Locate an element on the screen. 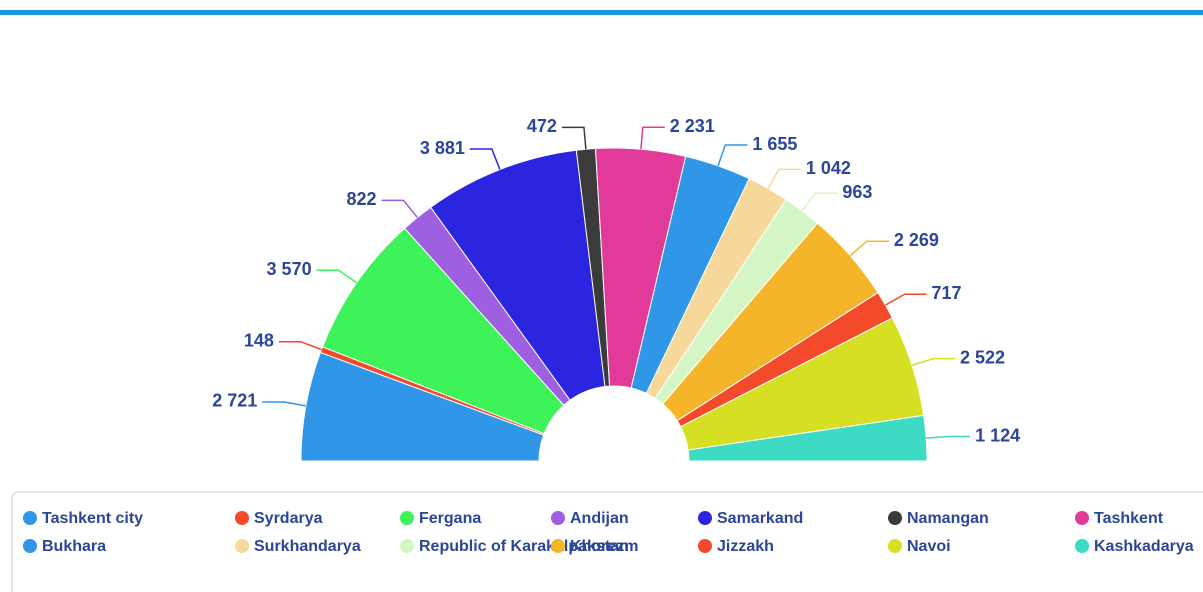  data-label: 2 269 is located at coordinates (916, 240).